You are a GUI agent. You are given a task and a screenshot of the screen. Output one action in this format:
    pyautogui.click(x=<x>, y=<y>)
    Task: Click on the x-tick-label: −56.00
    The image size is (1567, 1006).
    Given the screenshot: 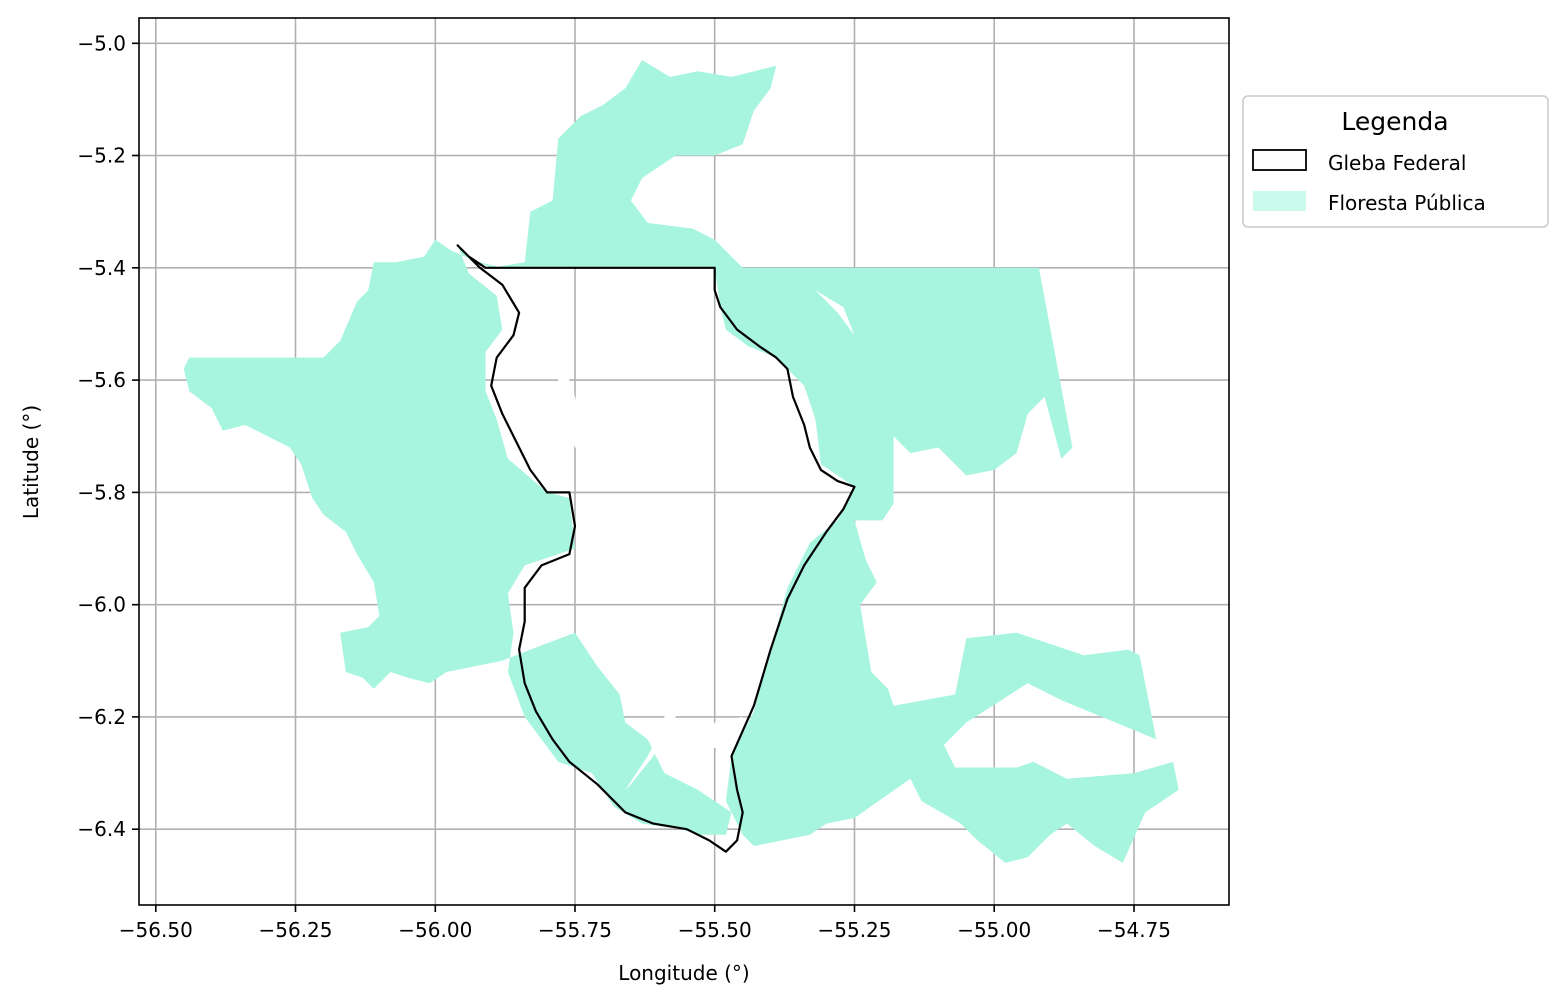 What is the action you would take?
    pyautogui.click(x=435, y=930)
    